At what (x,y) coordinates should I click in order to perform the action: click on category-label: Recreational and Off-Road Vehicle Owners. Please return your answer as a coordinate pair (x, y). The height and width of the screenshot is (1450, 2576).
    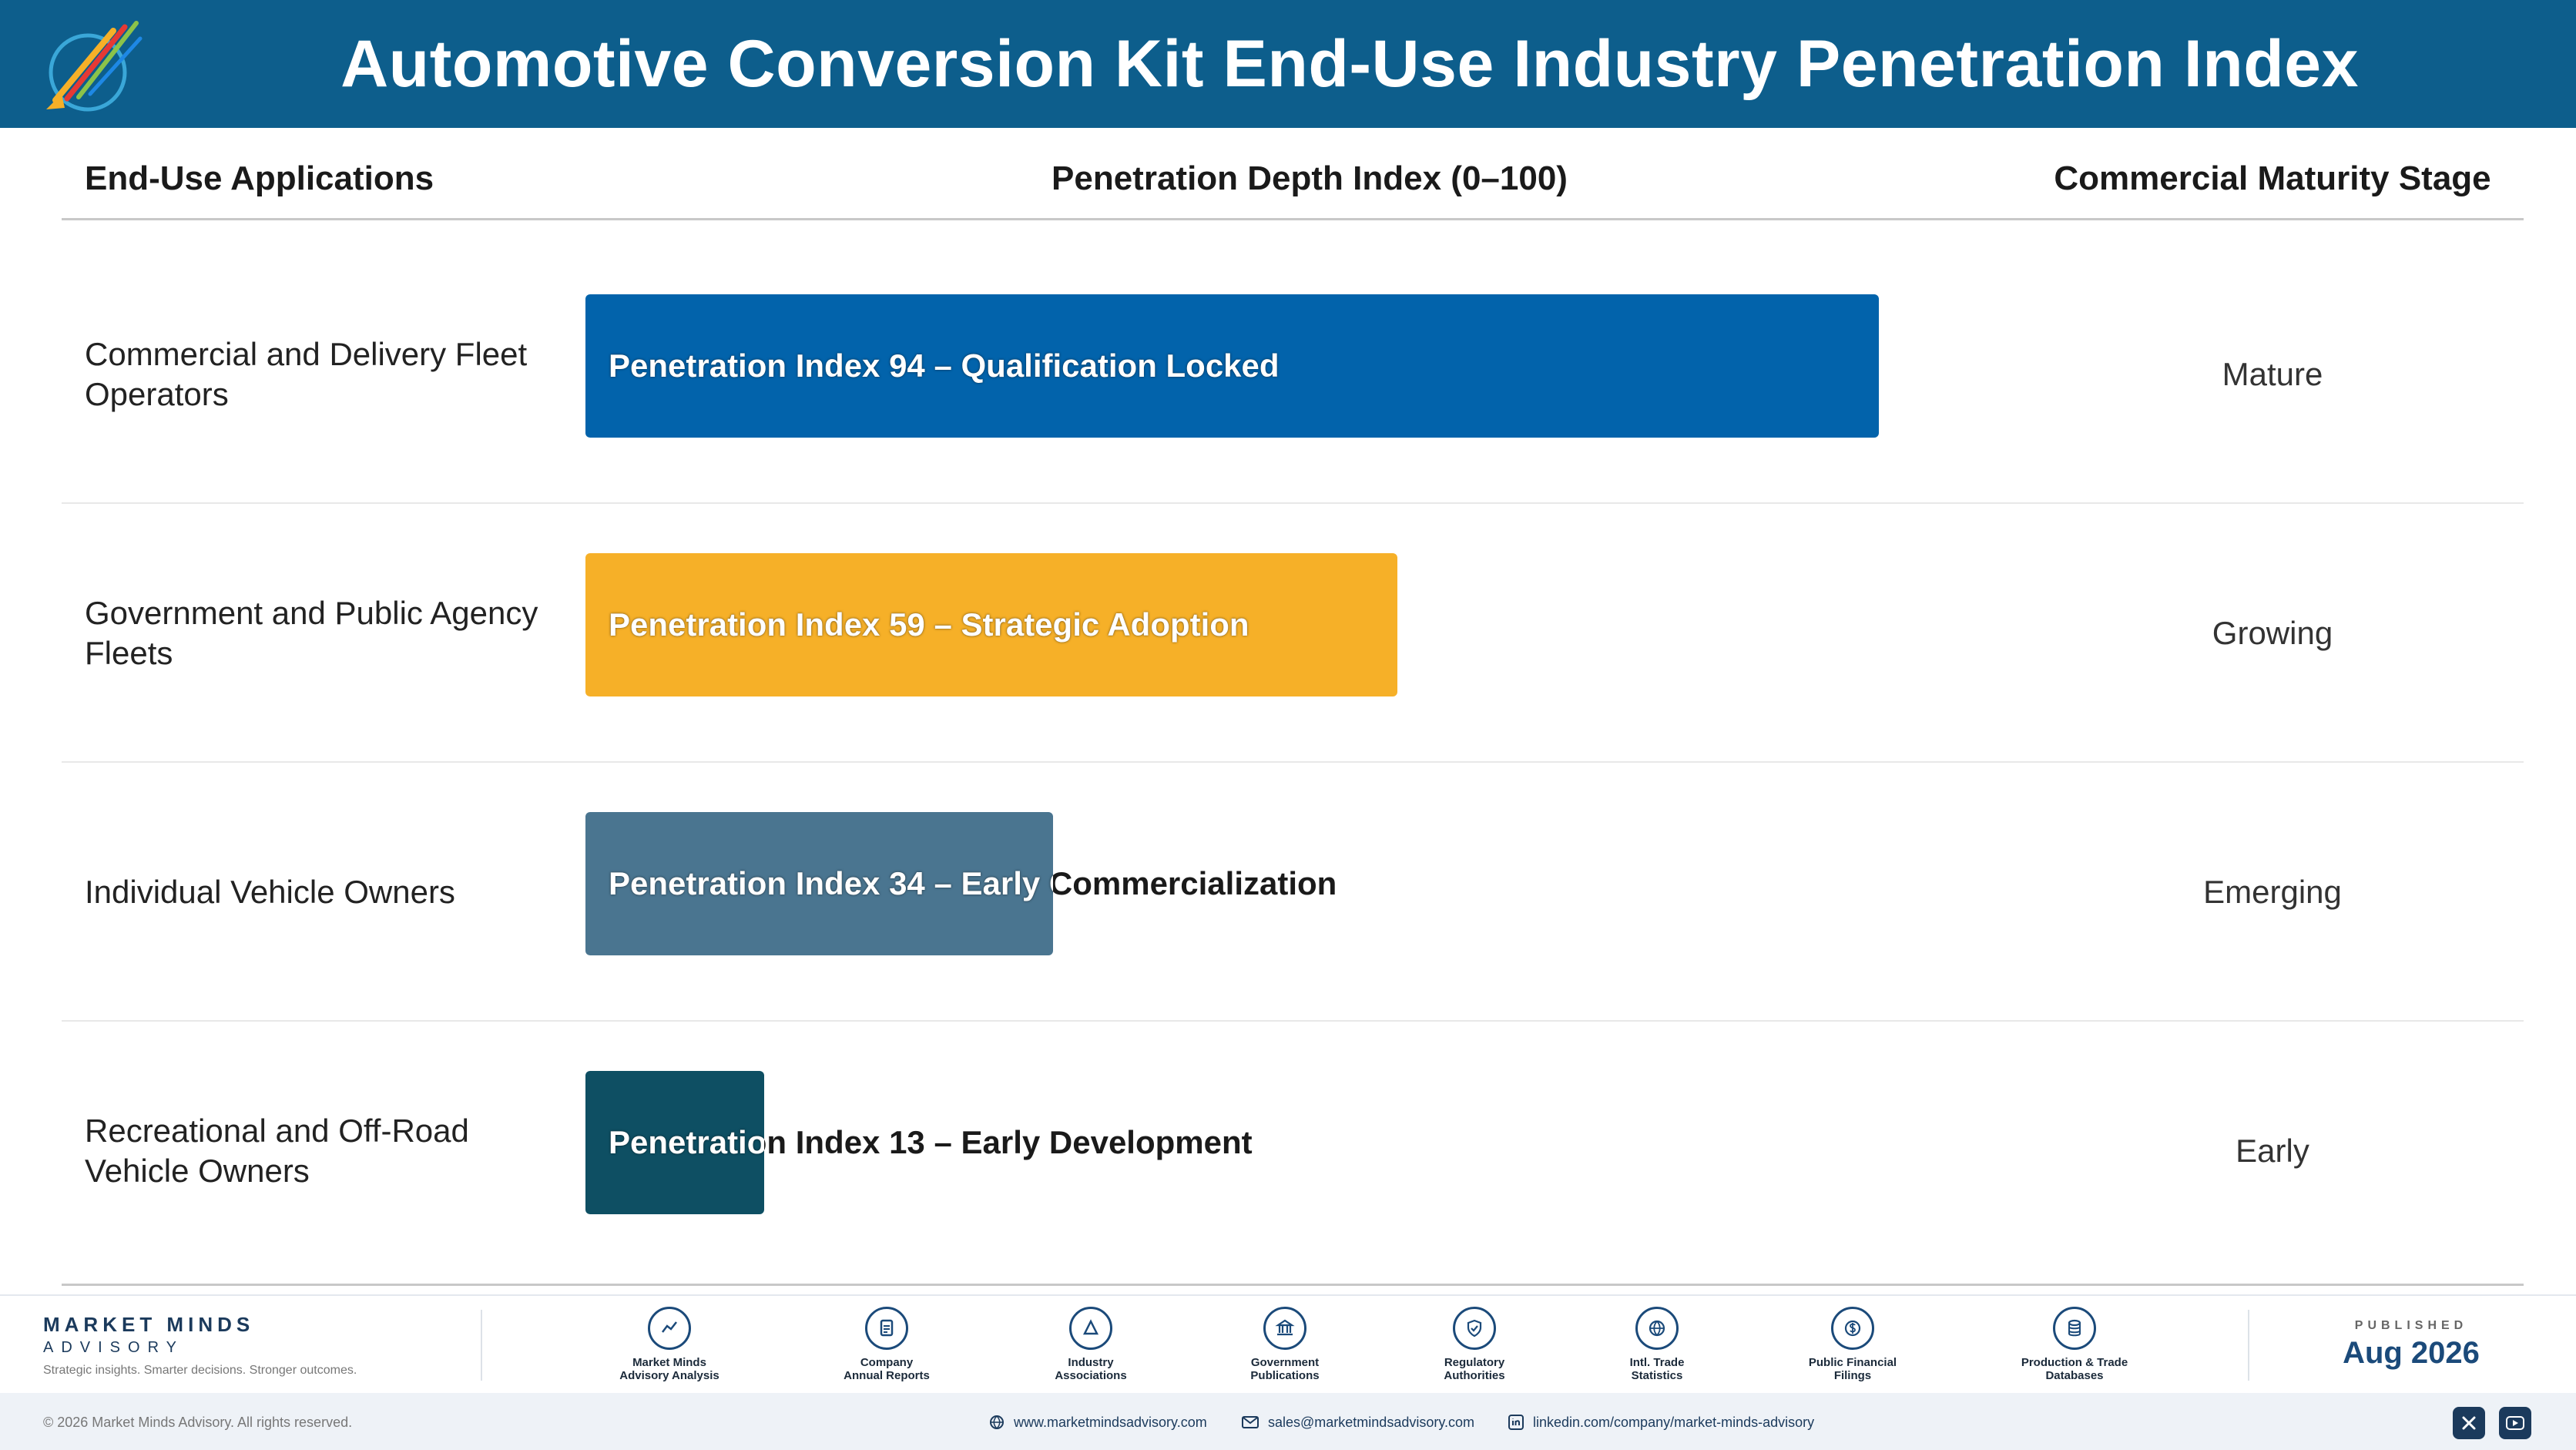
    Looking at the image, I should click on (277, 1151).